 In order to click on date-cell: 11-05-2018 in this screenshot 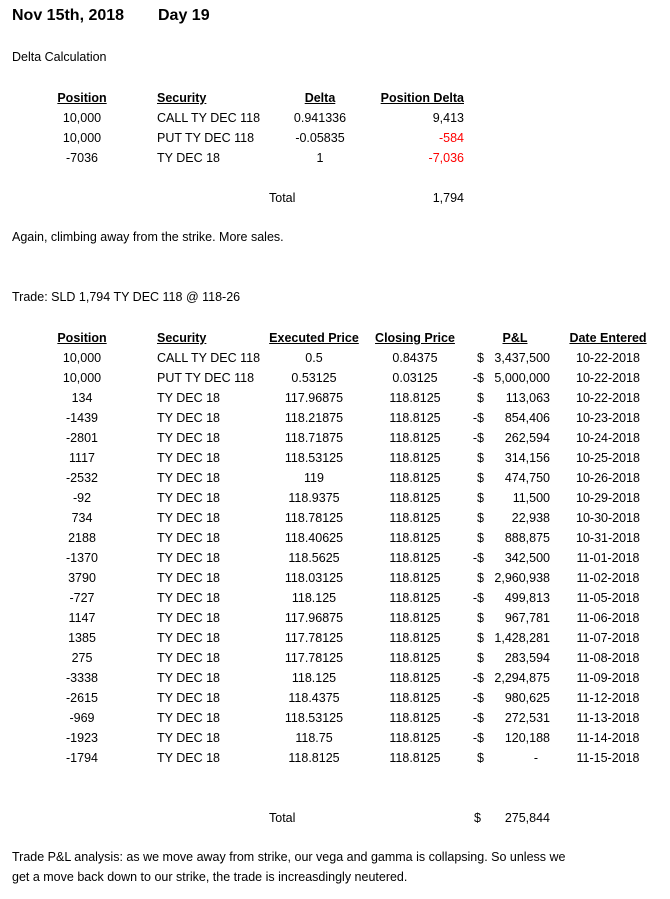, I will do `click(608, 598)`.